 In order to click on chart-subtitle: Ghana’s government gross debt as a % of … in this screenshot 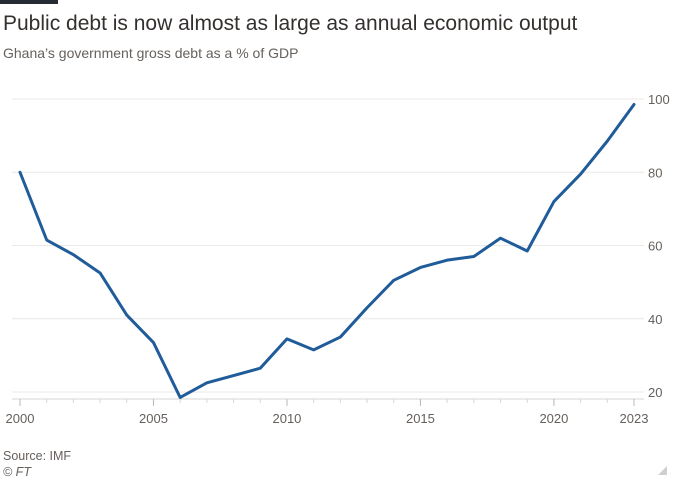, I will do `click(151, 53)`.